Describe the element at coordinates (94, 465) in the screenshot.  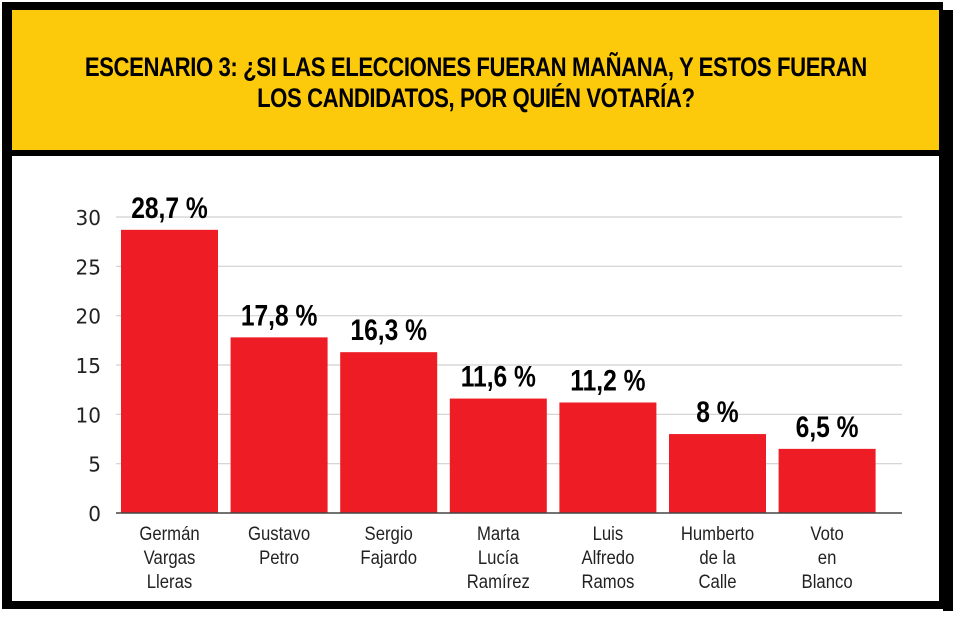
I see `y-tick-label: 5` at that location.